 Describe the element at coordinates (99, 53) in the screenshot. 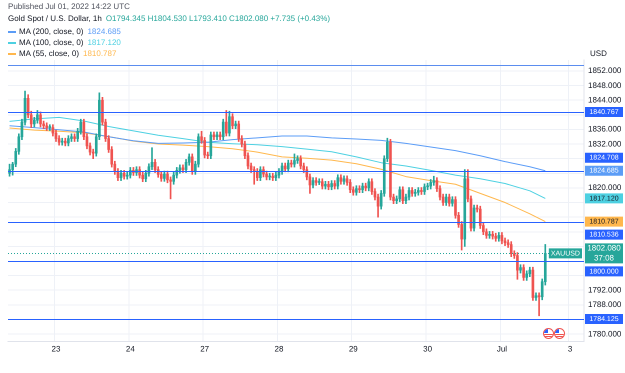

I see `text: 1810.787` at that location.